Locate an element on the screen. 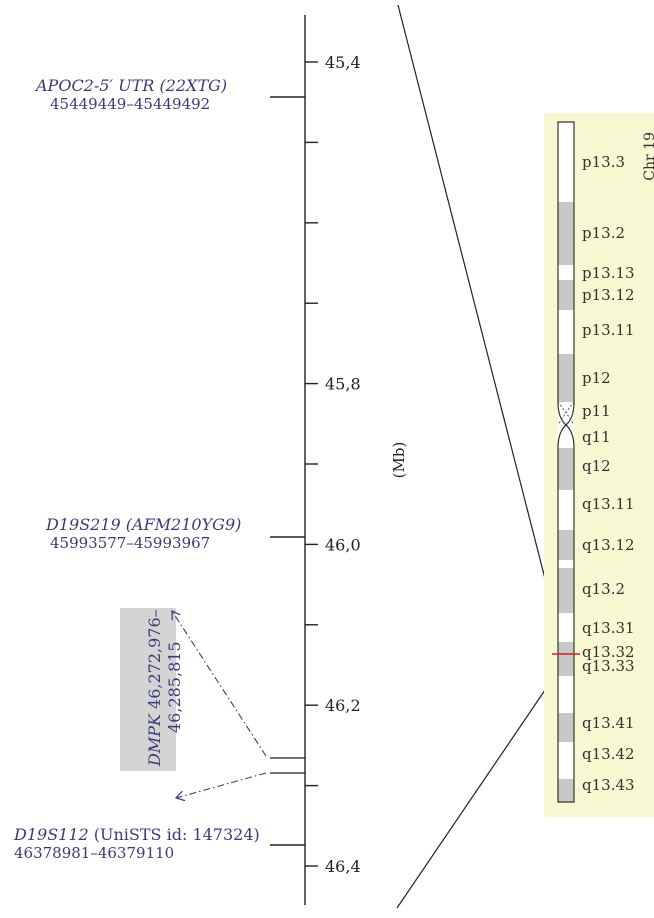 This screenshot has width=654, height=918. gene-dmpk-arrow-up is located at coordinates (219, 684).